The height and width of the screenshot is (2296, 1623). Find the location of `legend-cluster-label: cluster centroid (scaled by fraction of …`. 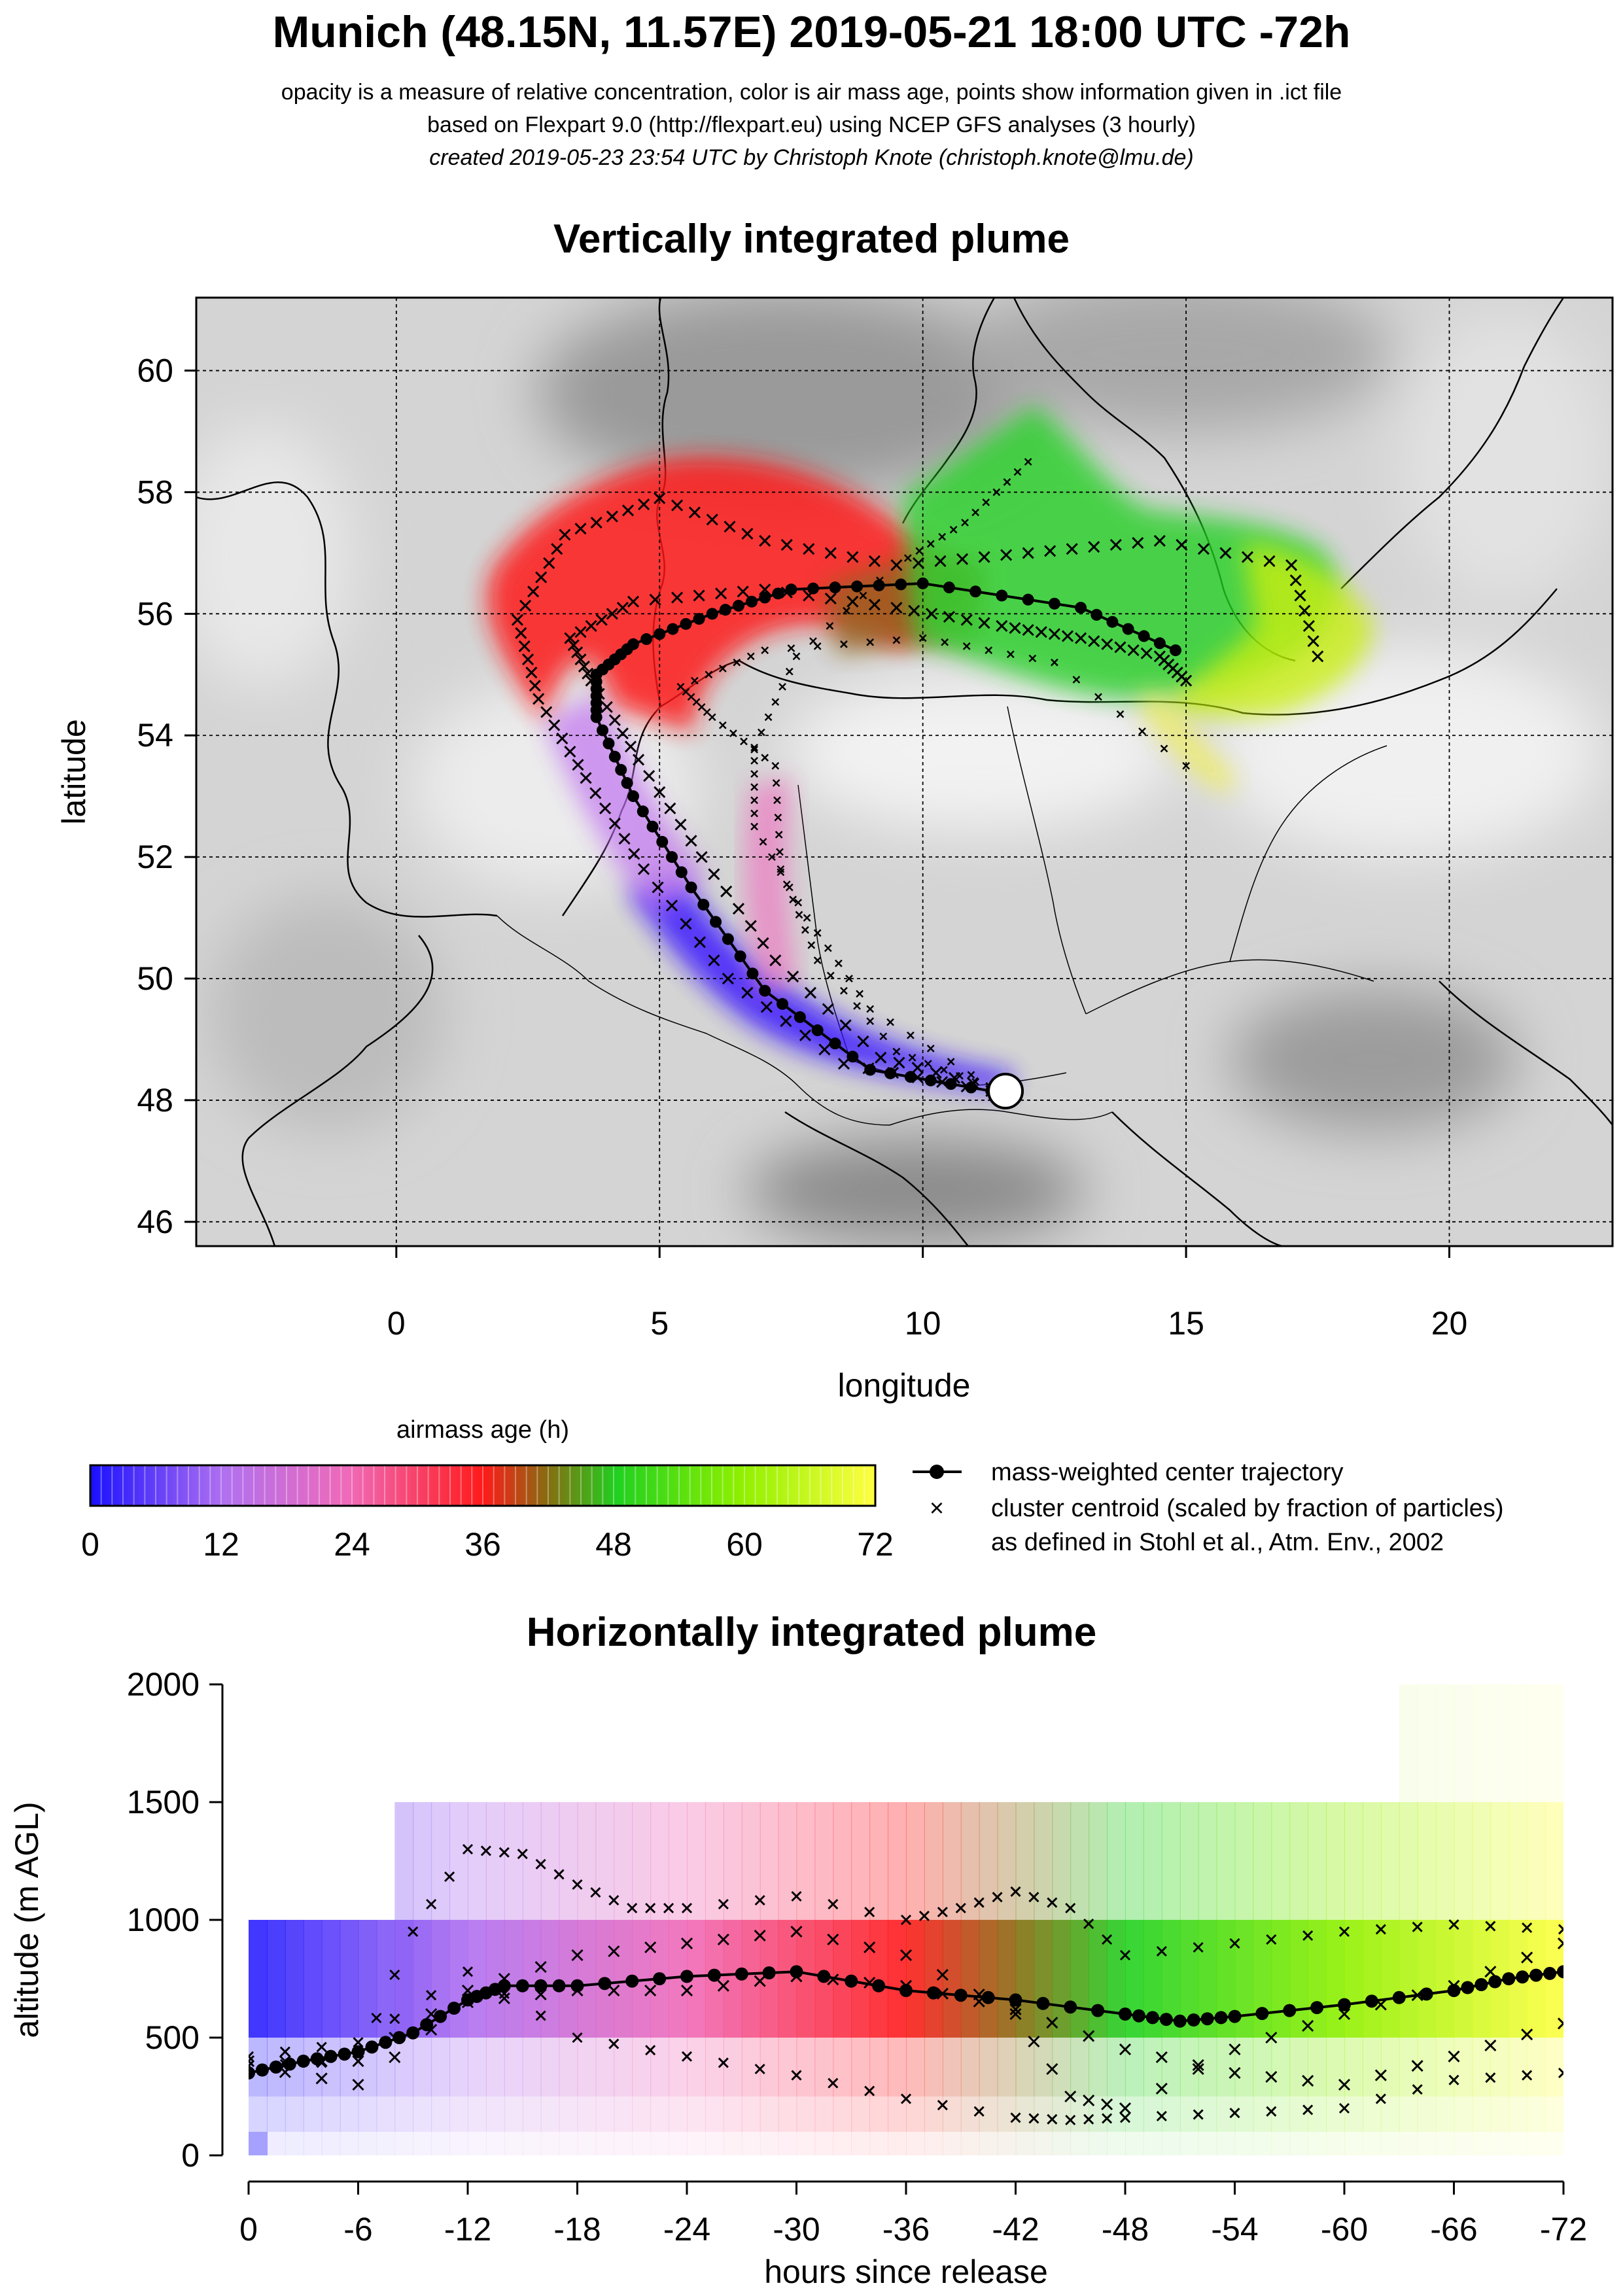

legend-cluster-label: cluster centroid (scaled by fraction of … is located at coordinates (1248, 1508).